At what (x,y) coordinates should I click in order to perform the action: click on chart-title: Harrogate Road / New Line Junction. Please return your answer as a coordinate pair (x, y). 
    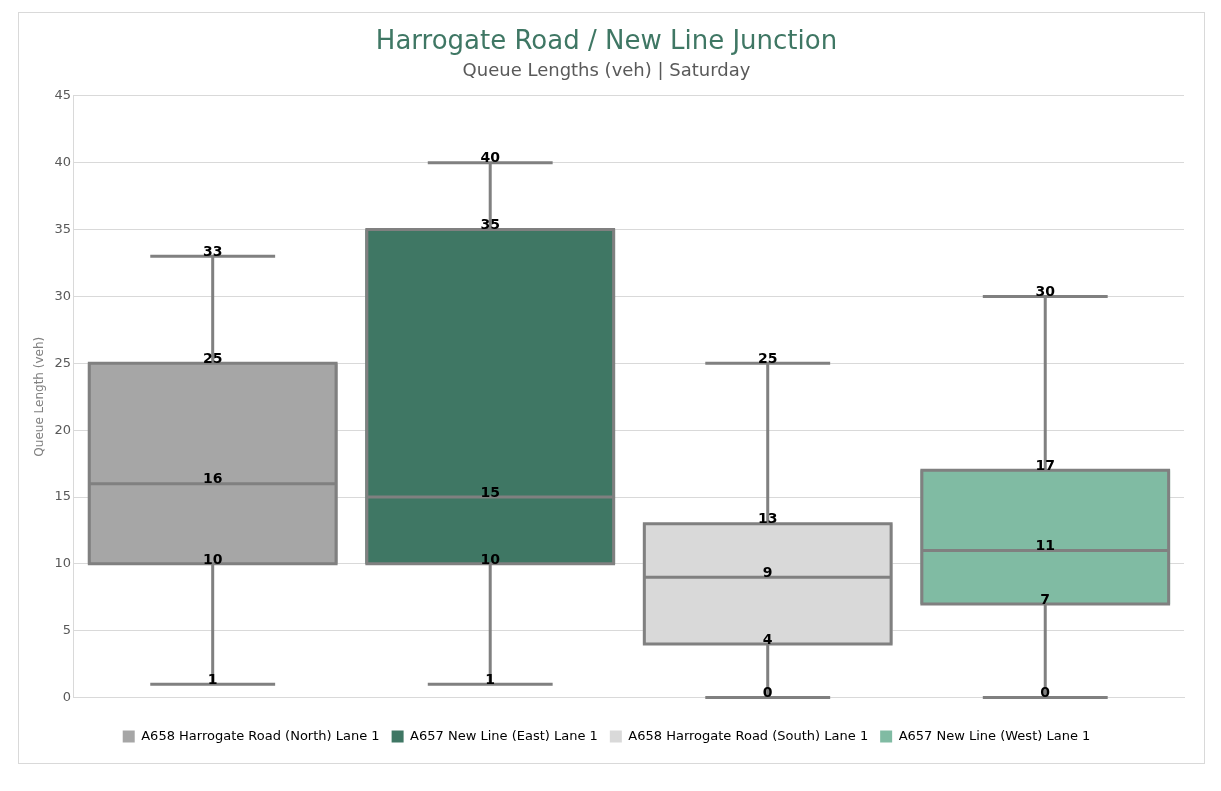
    Looking at the image, I should click on (606, 40).